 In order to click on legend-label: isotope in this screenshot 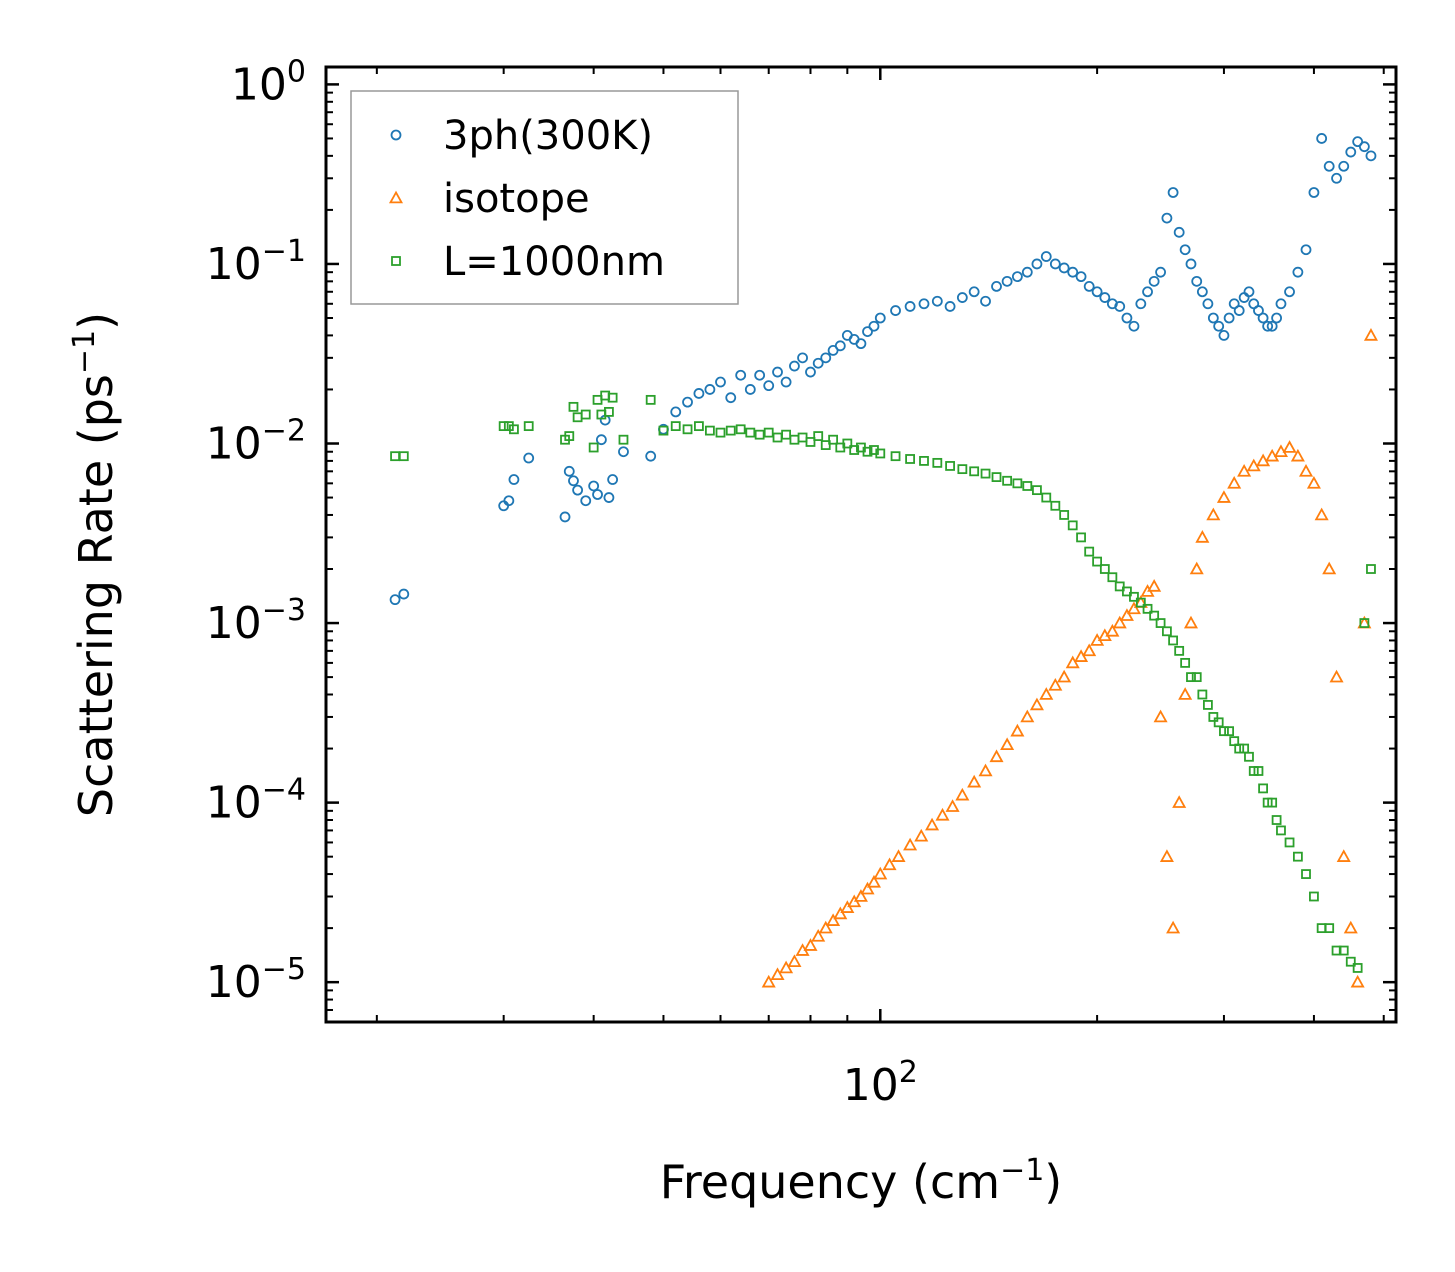, I will do `click(516, 199)`.